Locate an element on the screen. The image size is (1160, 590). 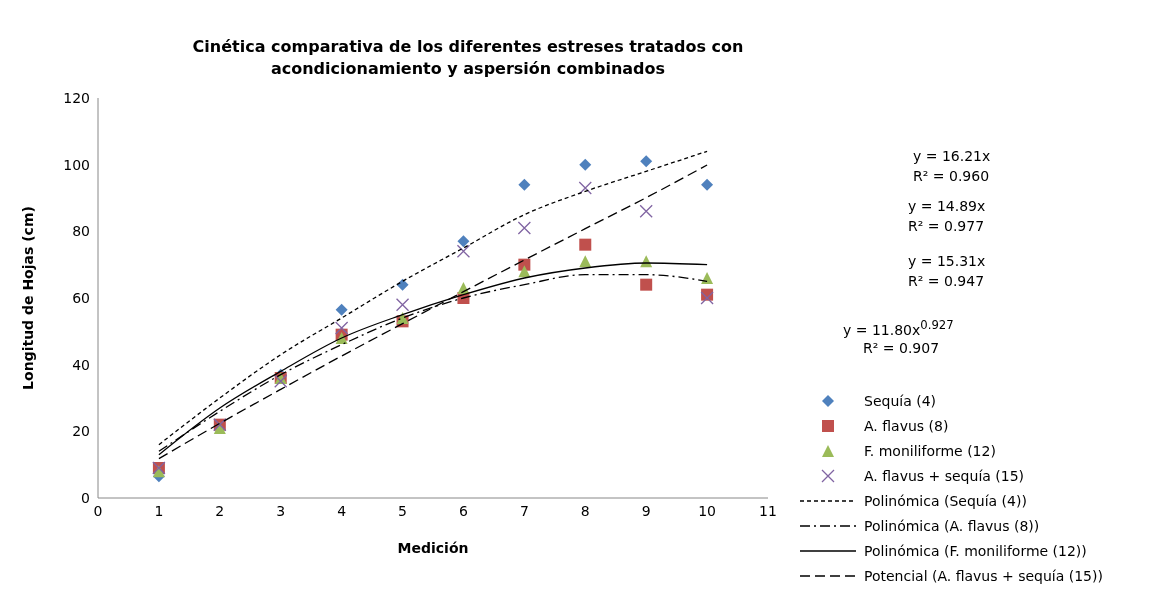
y-tick-label: 40 is located at coordinates (81, 364).